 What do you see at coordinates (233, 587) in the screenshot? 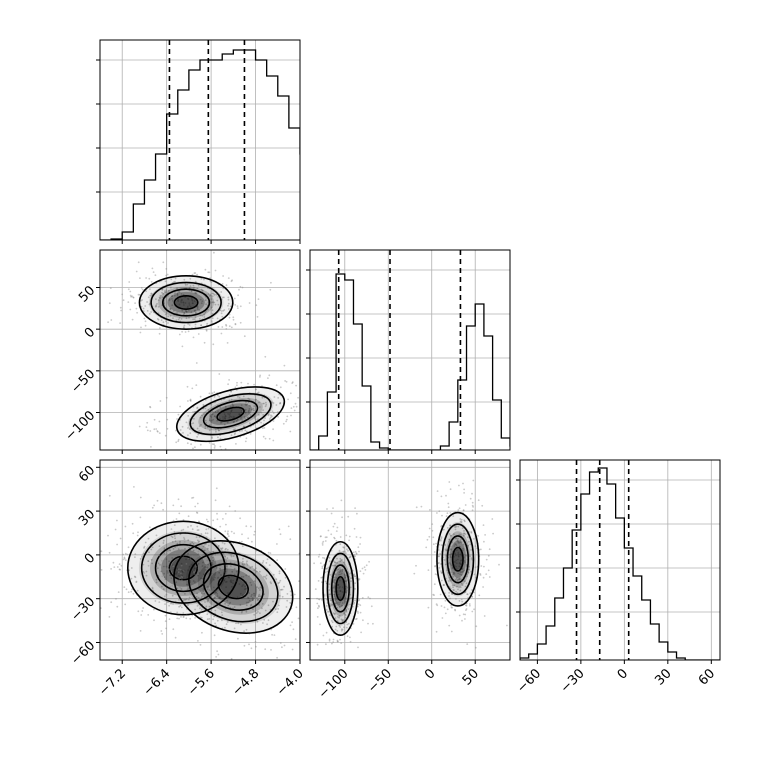
I see `joint-3-1-contour-line` at bounding box center [233, 587].